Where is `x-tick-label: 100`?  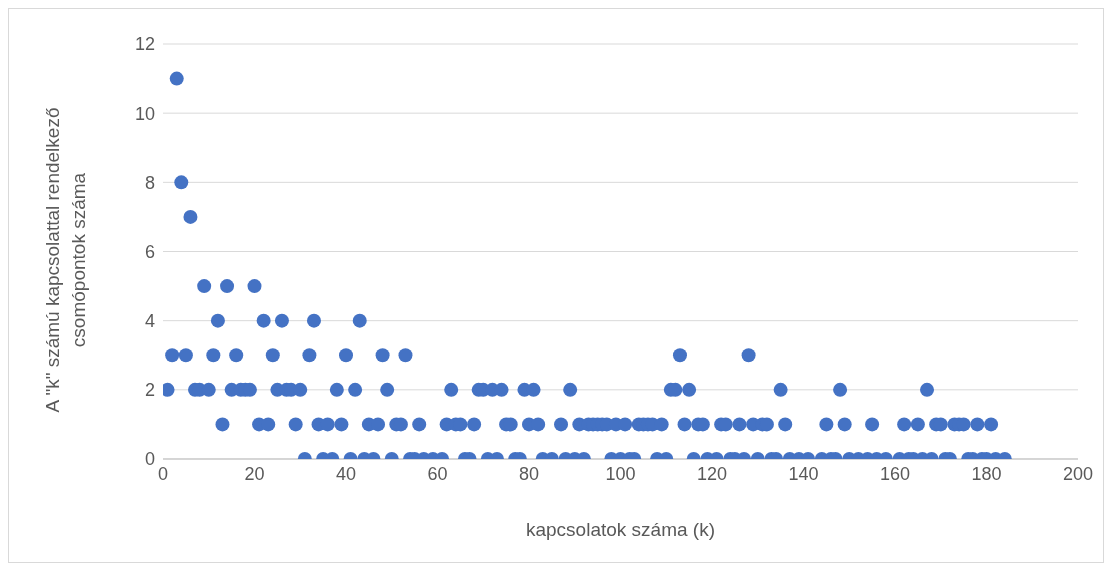
x-tick-label: 100 is located at coordinates (620, 473).